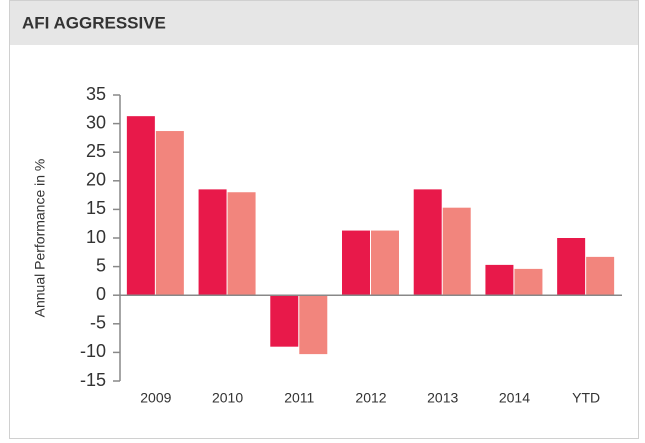 The image size is (645, 443). Describe the element at coordinates (155, 398) in the screenshot. I see `x-tick-label: 2009` at that location.